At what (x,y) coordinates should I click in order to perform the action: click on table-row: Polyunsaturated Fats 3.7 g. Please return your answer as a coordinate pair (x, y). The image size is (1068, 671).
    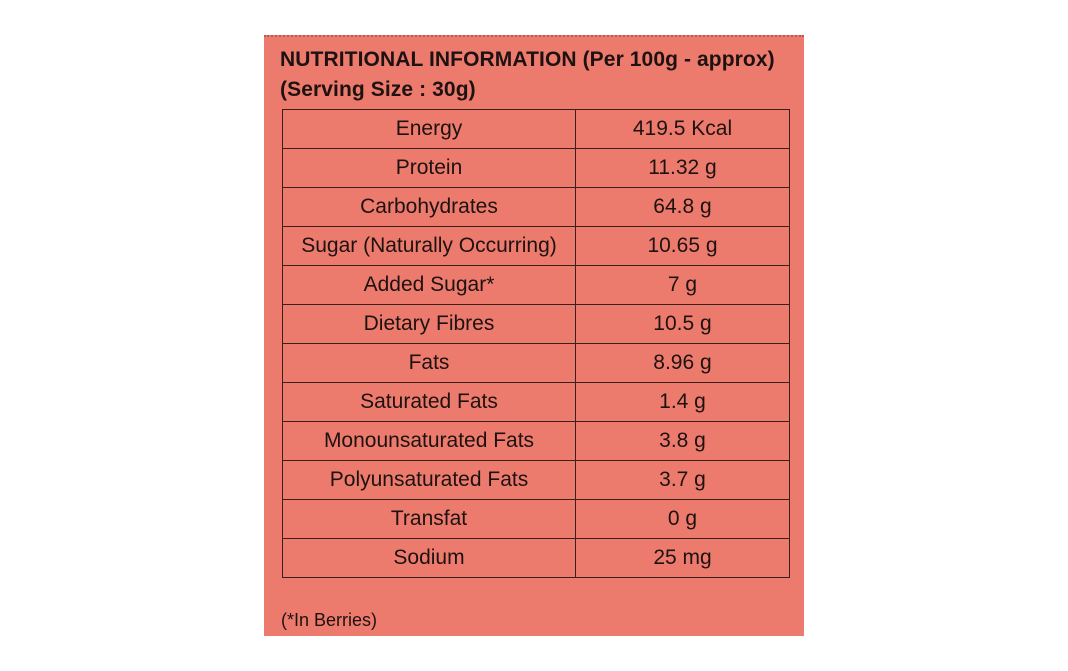
    Looking at the image, I should click on (536, 480).